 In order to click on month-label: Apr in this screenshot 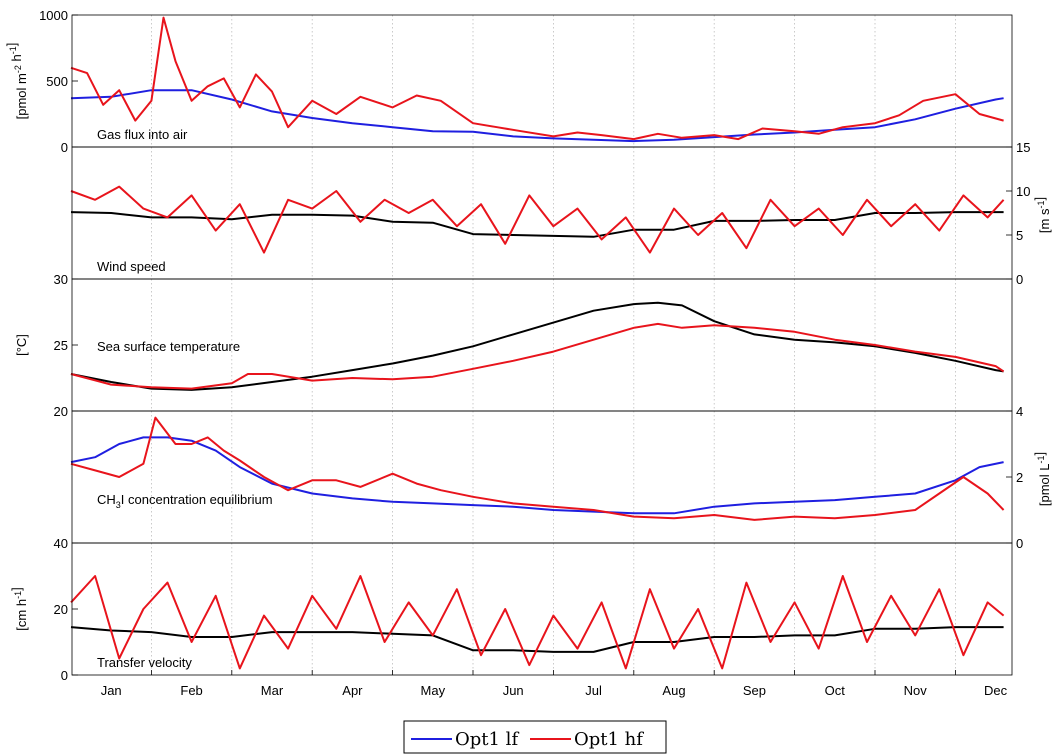, I will do `click(352, 690)`.